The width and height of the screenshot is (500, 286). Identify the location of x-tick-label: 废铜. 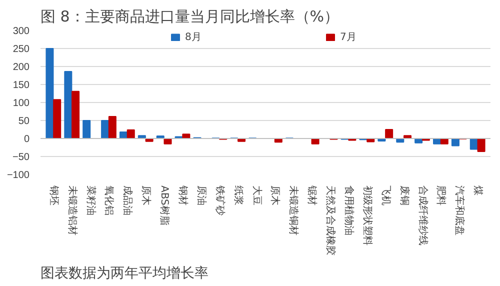
(404, 196).